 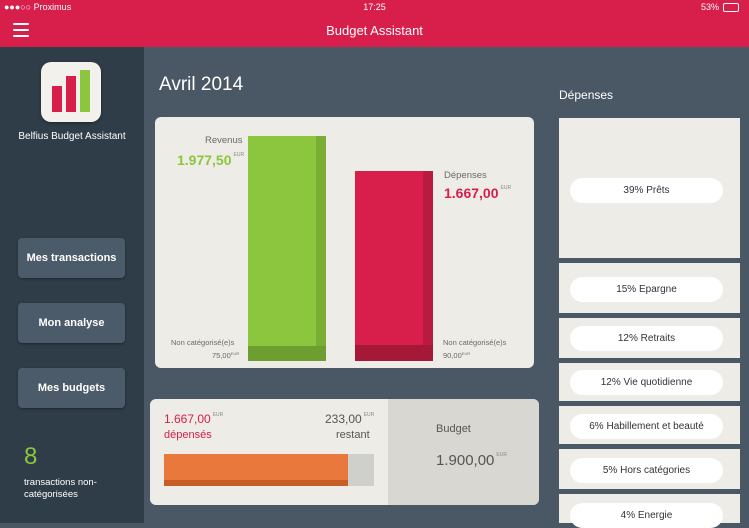 What do you see at coordinates (453, 429) in the screenshot?
I see `budget-label: Budget` at bounding box center [453, 429].